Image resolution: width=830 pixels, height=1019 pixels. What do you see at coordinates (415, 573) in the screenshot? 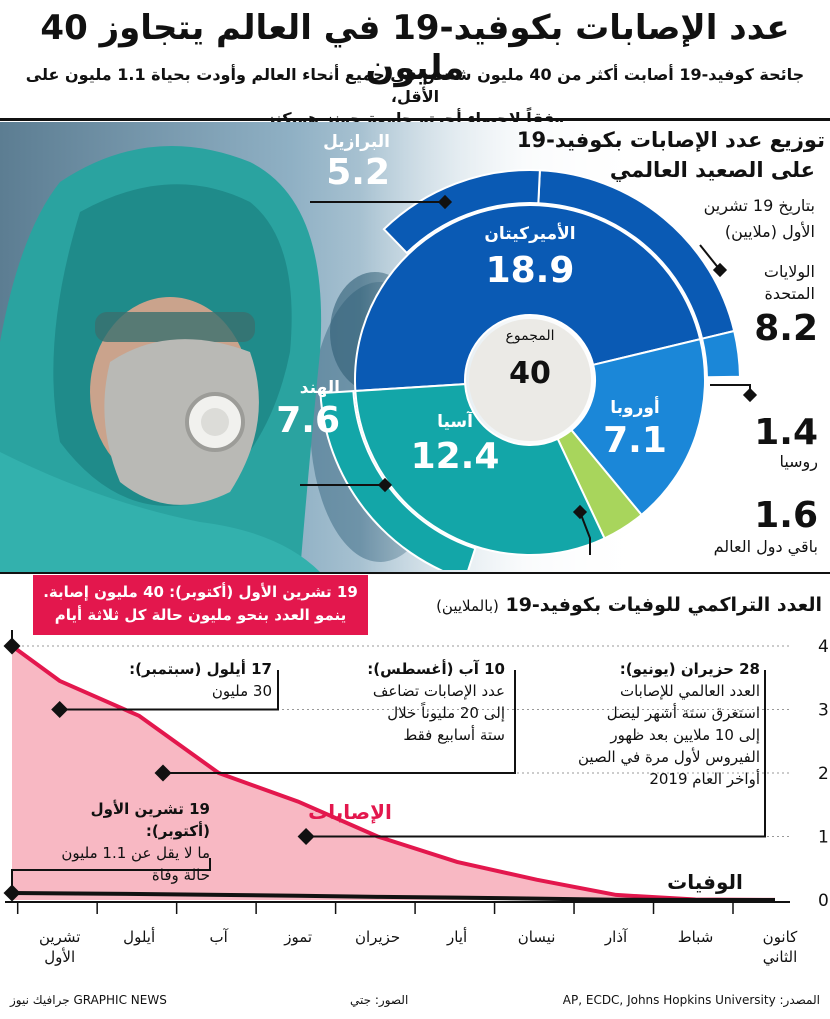
I see `section-rule` at bounding box center [415, 573].